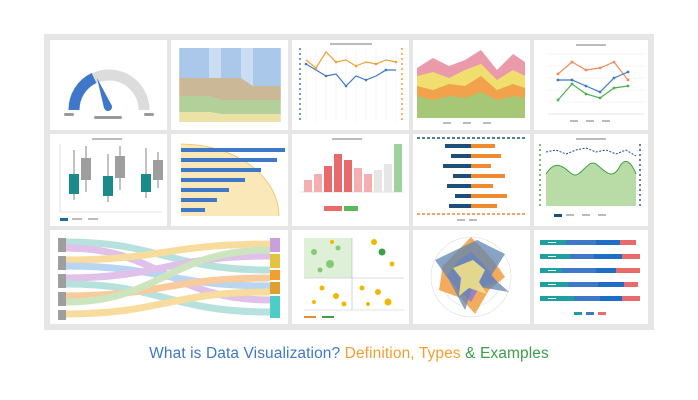 The image size is (698, 400). Describe the element at coordinates (350, 277) in the screenshot. I see `quadrant-scatter-chart-thumbnail` at that location.